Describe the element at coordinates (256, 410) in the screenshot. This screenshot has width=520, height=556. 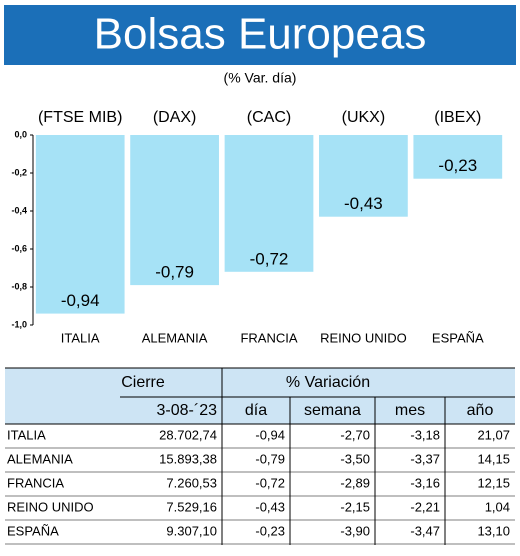
I see `table-subheader: día` at that location.